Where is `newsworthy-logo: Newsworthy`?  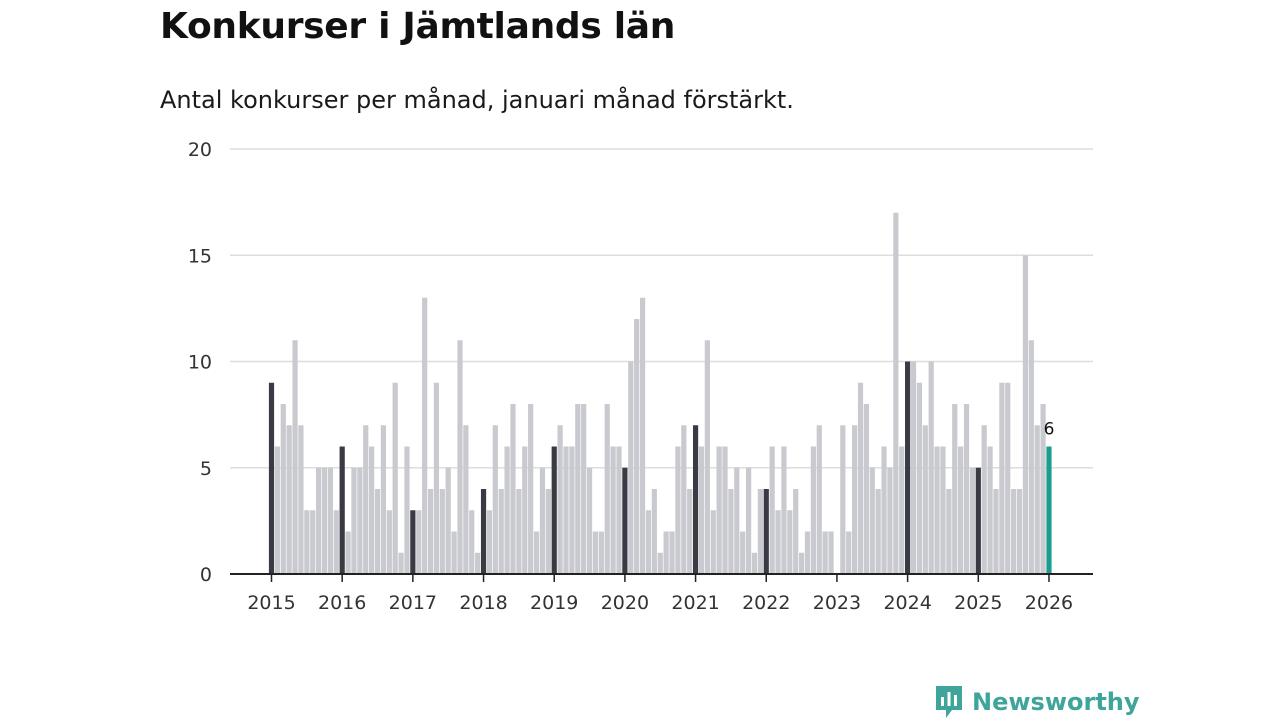 newsworthy-logo: Newsworthy is located at coordinates (1037, 702).